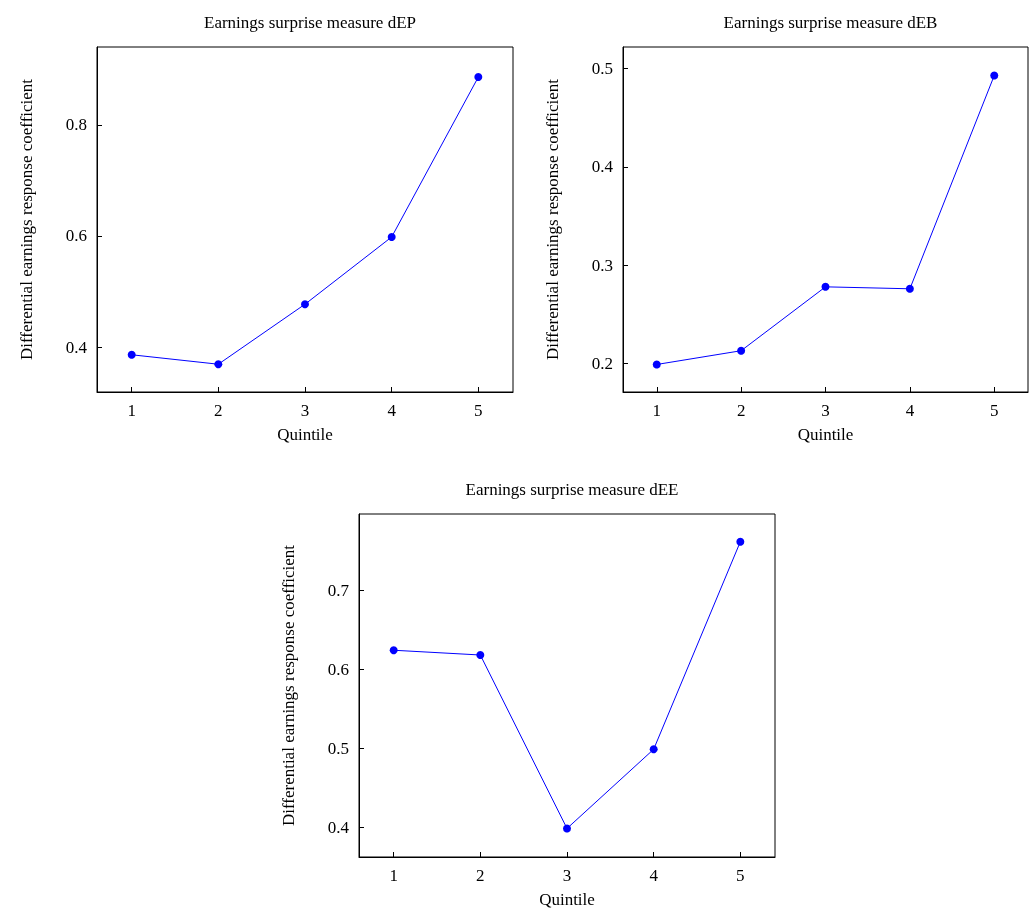 The image size is (1035, 923). What do you see at coordinates (338, 590) in the screenshot?
I see `y-tick-label: 0.7` at bounding box center [338, 590].